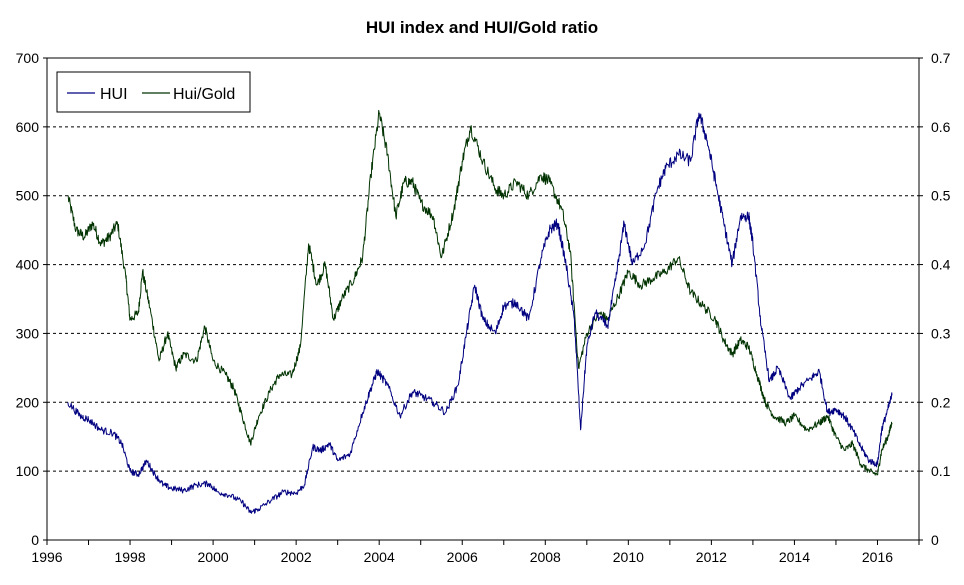 Image resolution: width=964 pixels, height=585 pixels. What do you see at coordinates (941, 196) in the screenshot?
I see `y-right-tick-label: 0.5` at bounding box center [941, 196].